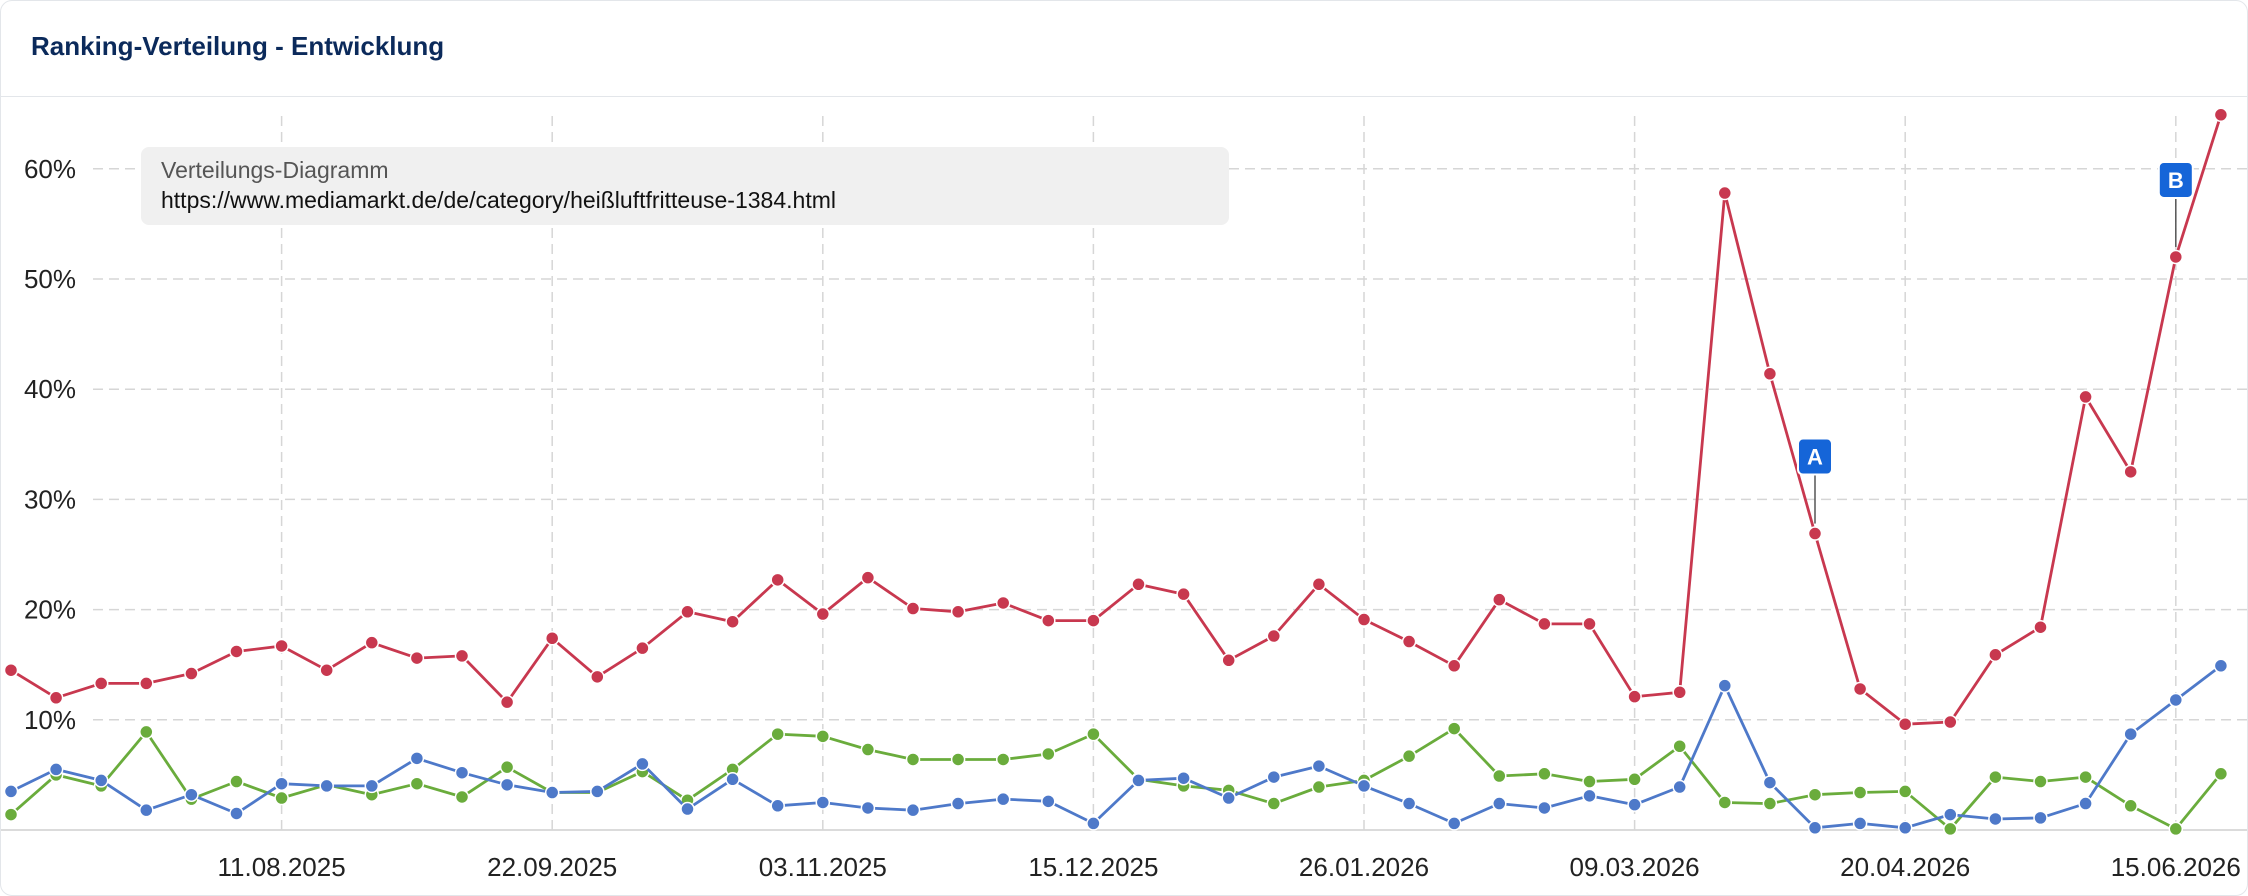 The height and width of the screenshot is (896, 2248). What do you see at coordinates (50, 610) in the screenshot?
I see `y-tick-label: 20%` at bounding box center [50, 610].